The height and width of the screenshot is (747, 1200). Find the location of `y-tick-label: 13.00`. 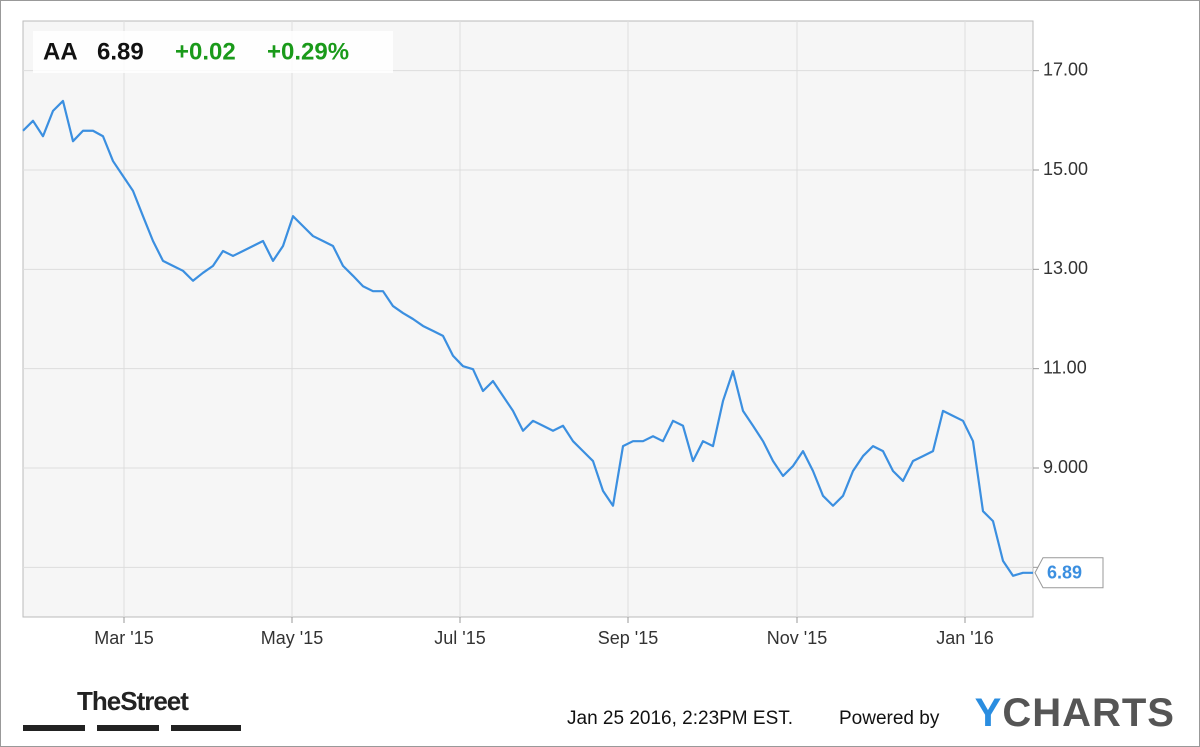

y-tick-label: 13.00 is located at coordinates (1065, 268).